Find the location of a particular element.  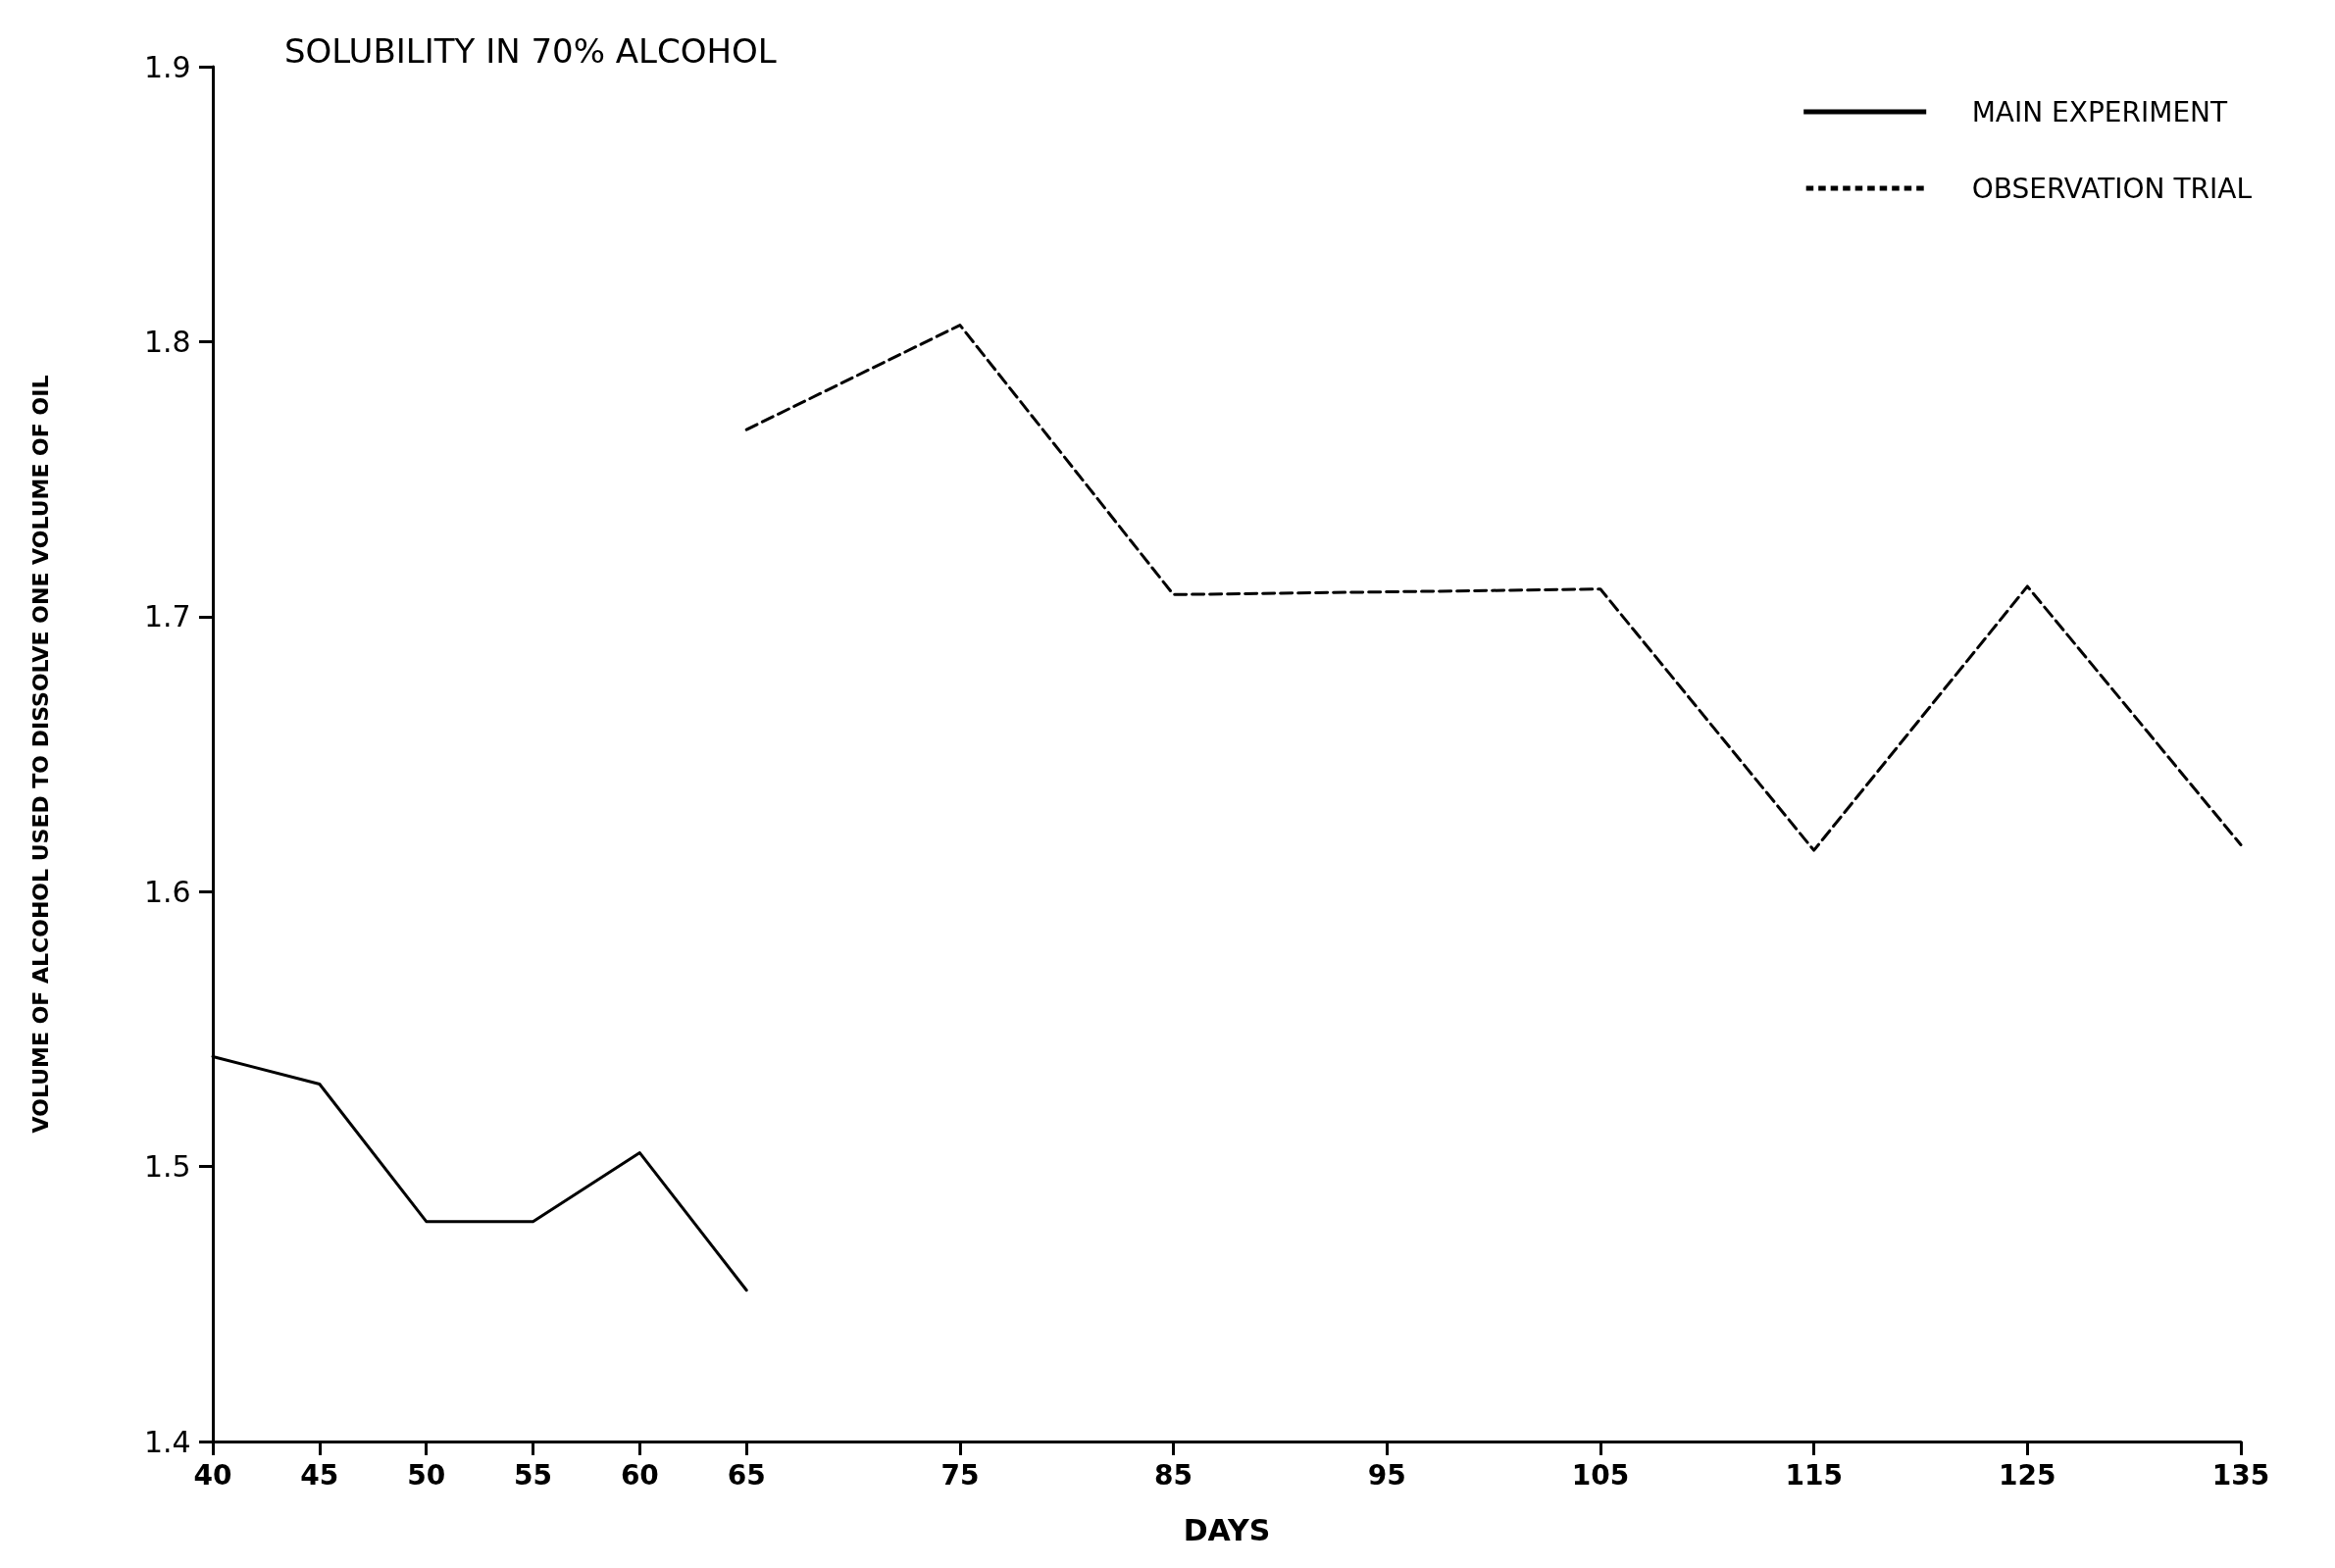

x-tick-label: 95 is located at coordinates (1386, 1475).